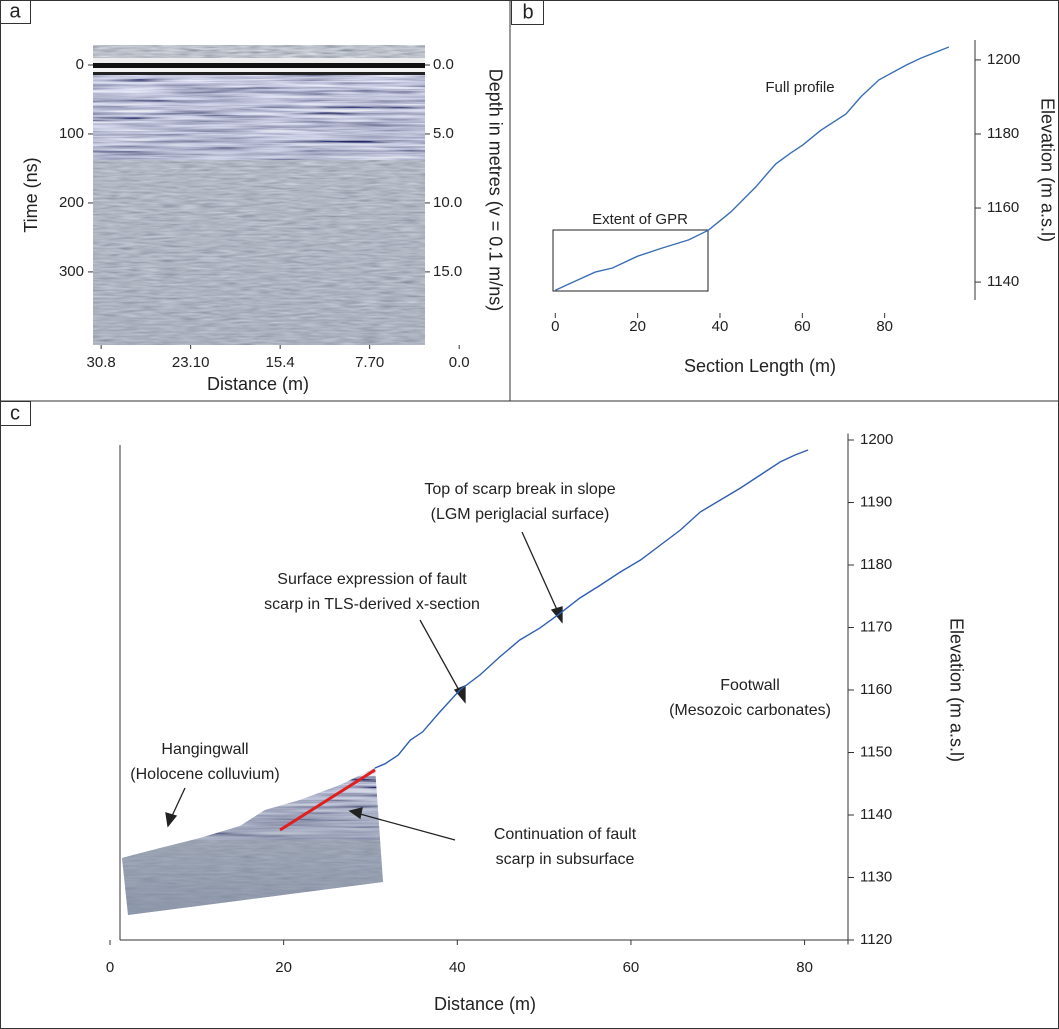 The width and height of the screenshot is (1059, 1029). Describe the element at coordinates (372, 579) in the screenshot. I see `annotation: Surface expression of fault` at that location.